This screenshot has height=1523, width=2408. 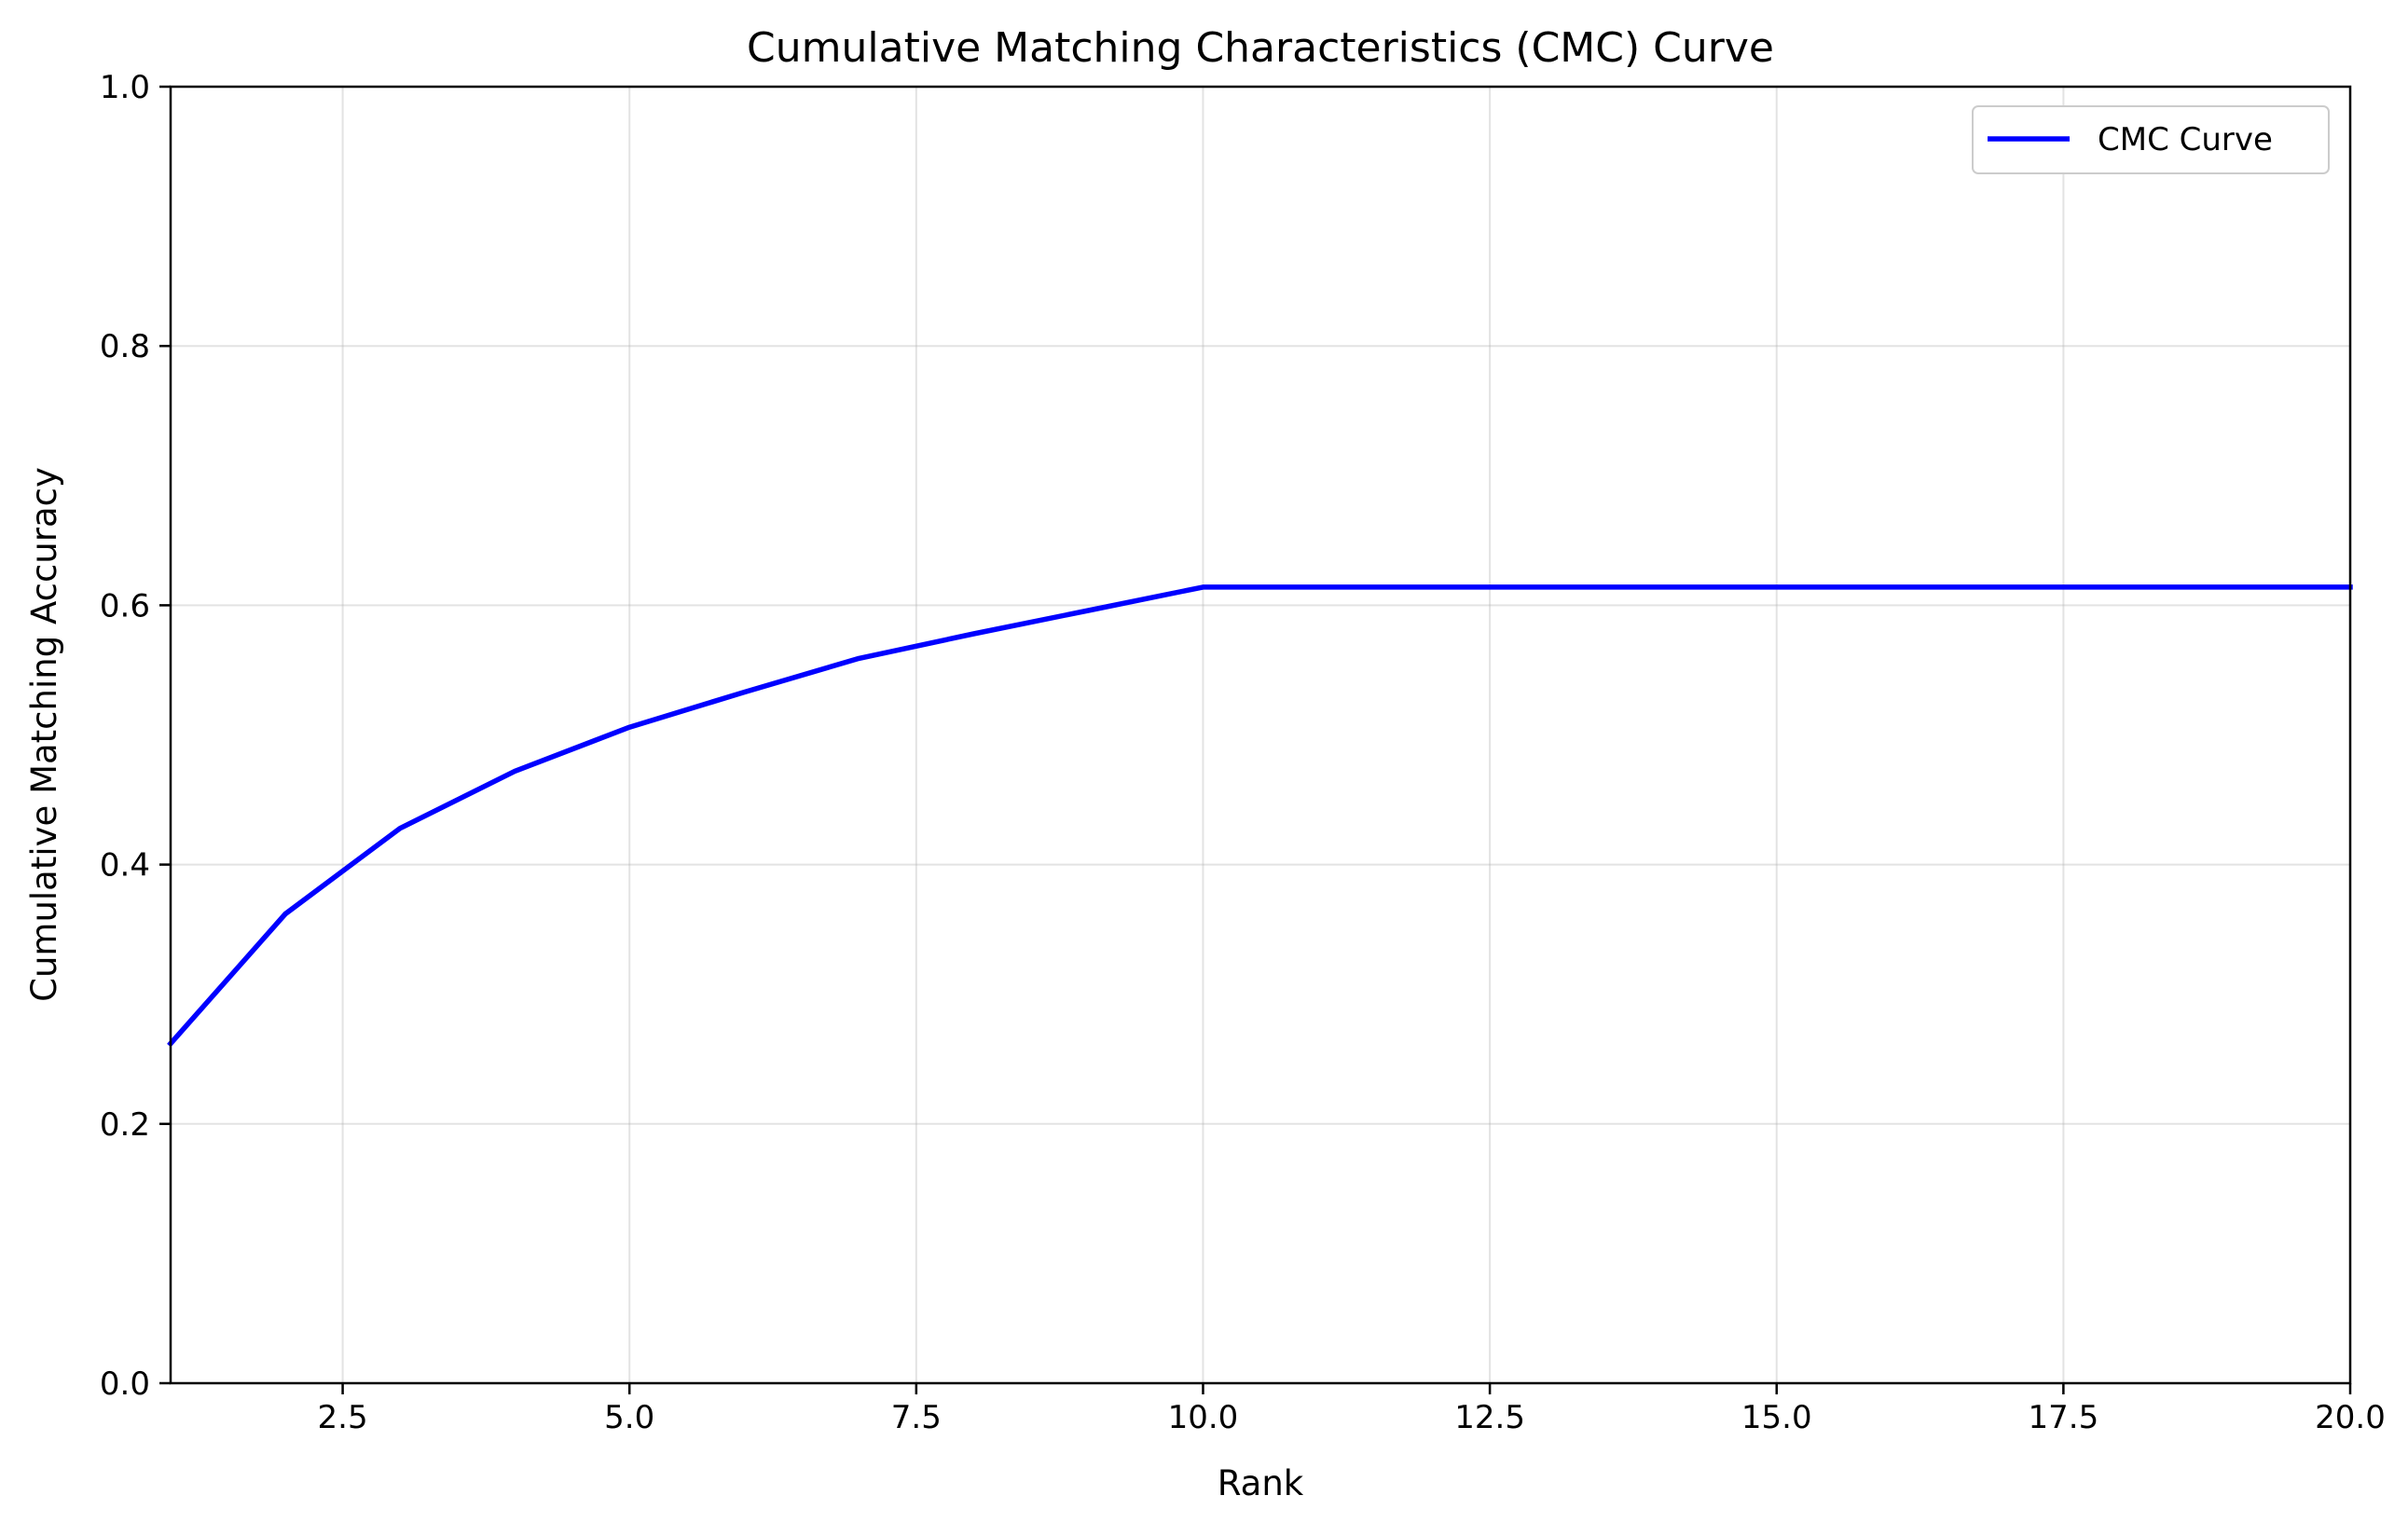 What do you see at coordinates (125, 605) in the screenshot?
I see `y-tick-label: 0.6` at bounding box center [125, 605].